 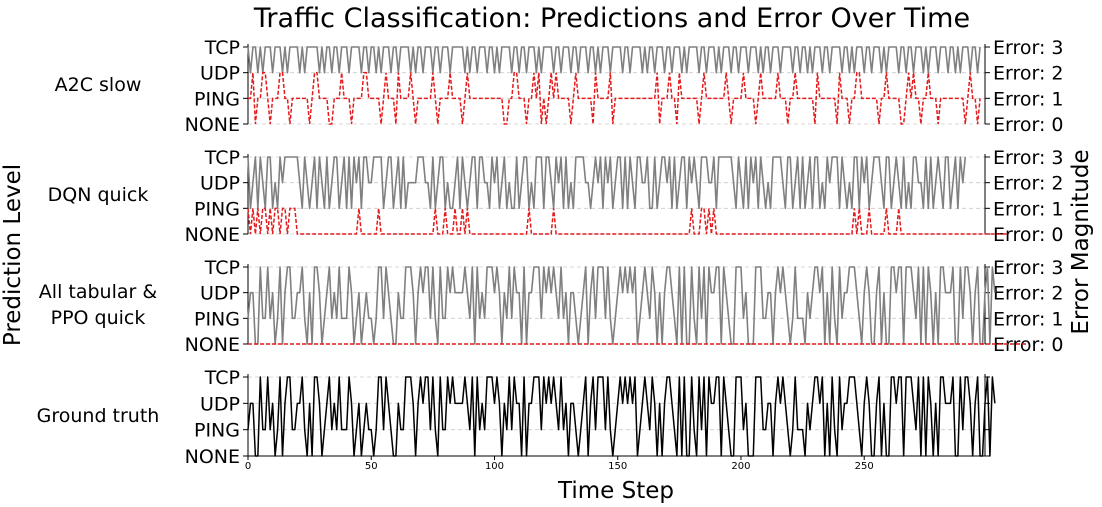 What do you see at coordinates (98, 292) in the screenshot?
I see `panel-label: All tabular &` at bounding box center [98, 292].